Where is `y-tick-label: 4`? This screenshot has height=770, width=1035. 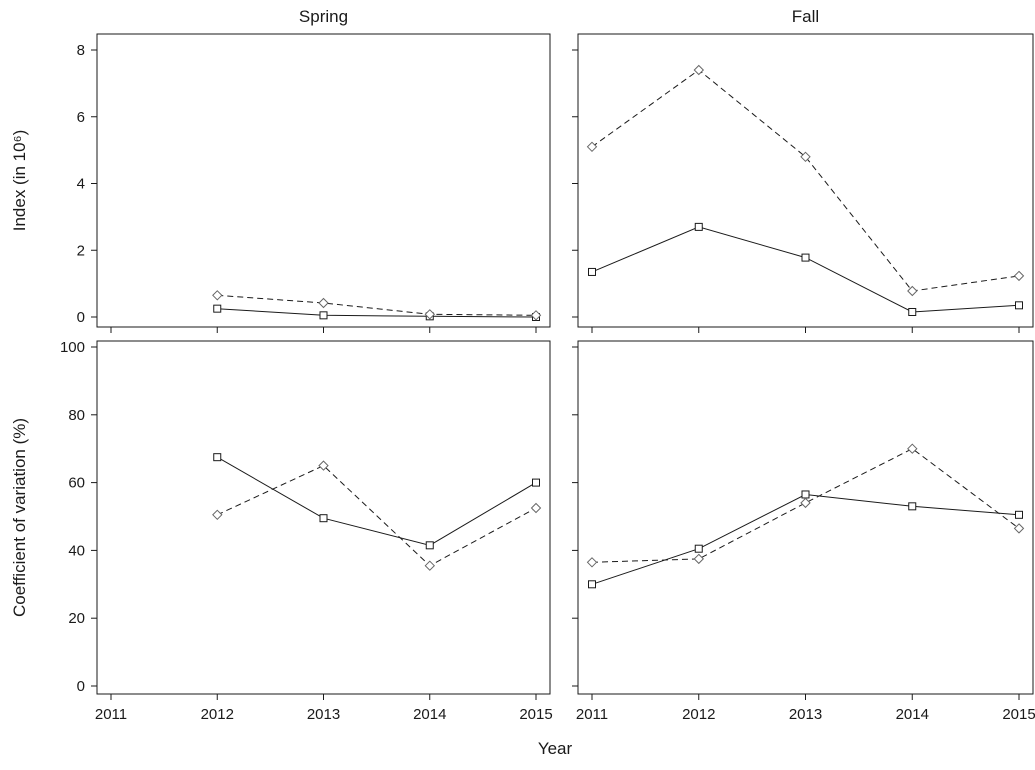 y-tick-label: 4 is located at coordinates (81, 184).